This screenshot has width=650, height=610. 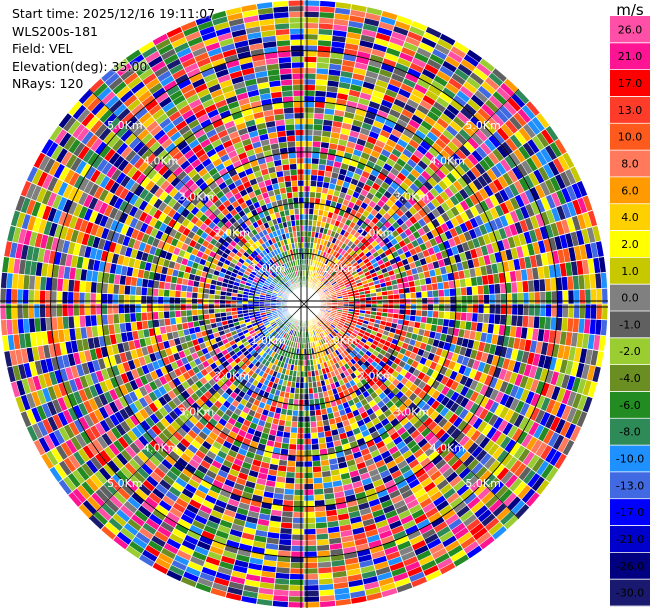 I want to click on colorbar-tick-label: -30.0, so click(x=630, y=593).